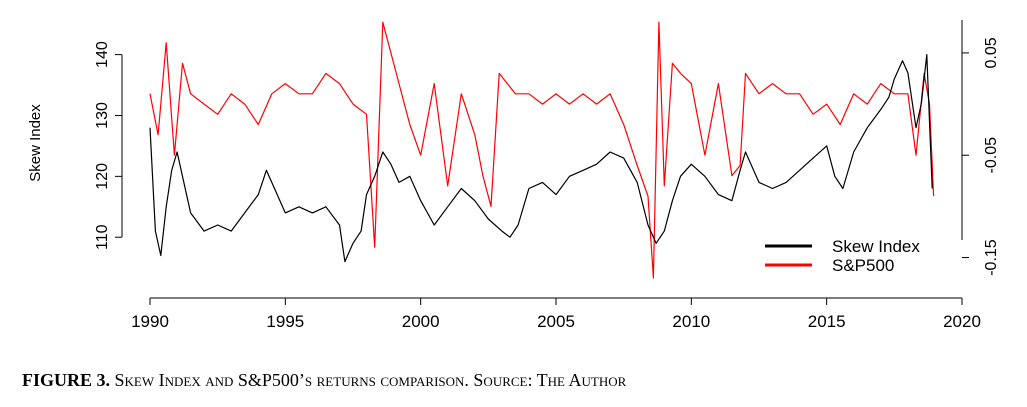 The image size is (1027, 407). What do you see at coordinates (35, 143) in the screenshot?
I see `y-axis-label-left: Skew Index` at bounding box center [35, 143].